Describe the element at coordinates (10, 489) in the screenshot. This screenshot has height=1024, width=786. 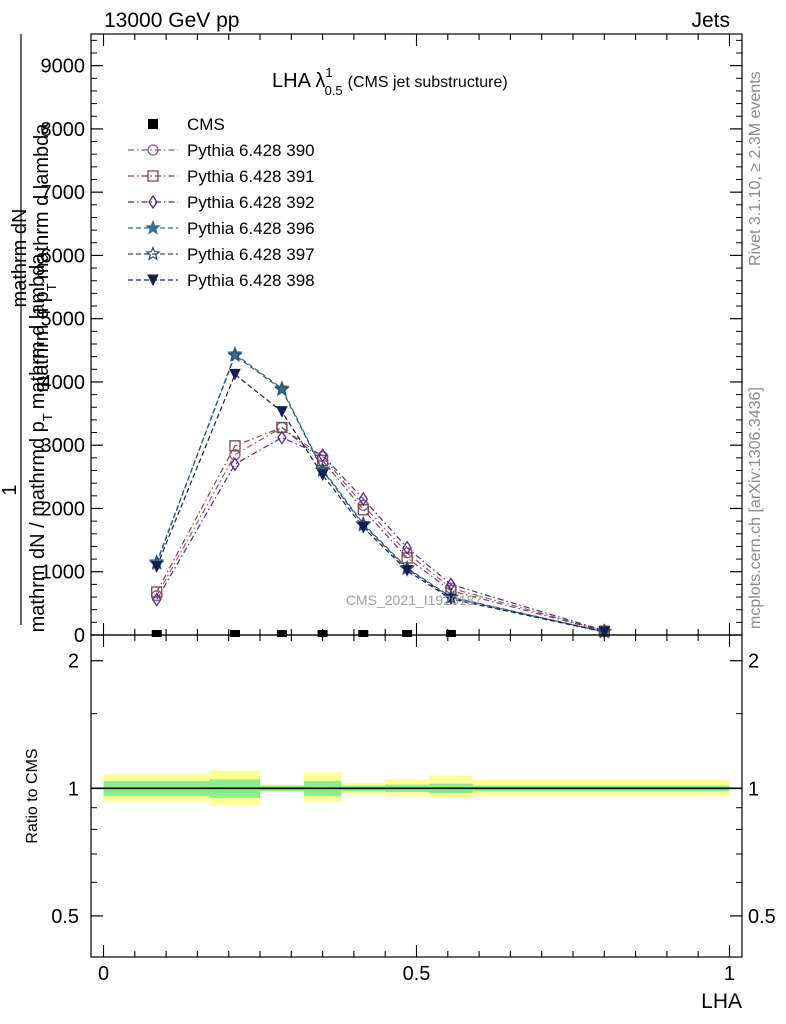
I see `y-label-one: 1` at that location.